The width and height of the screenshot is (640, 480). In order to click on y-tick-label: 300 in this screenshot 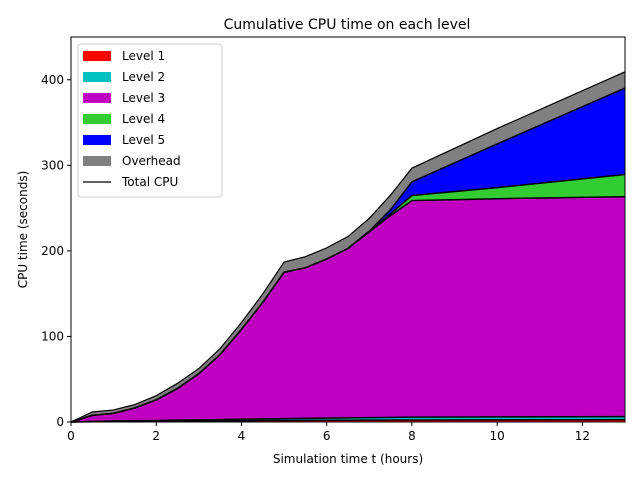, I will do `click(52, 165)`.